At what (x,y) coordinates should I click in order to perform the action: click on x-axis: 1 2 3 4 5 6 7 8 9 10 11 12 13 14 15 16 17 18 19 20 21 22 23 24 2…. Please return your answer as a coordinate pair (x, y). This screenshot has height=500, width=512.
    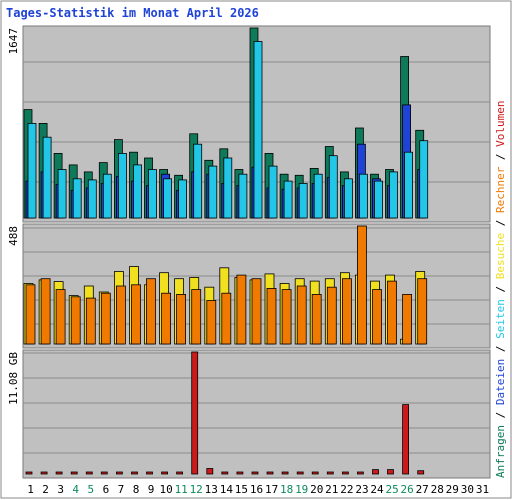
    Looking at the image, I should click on (258, 489).